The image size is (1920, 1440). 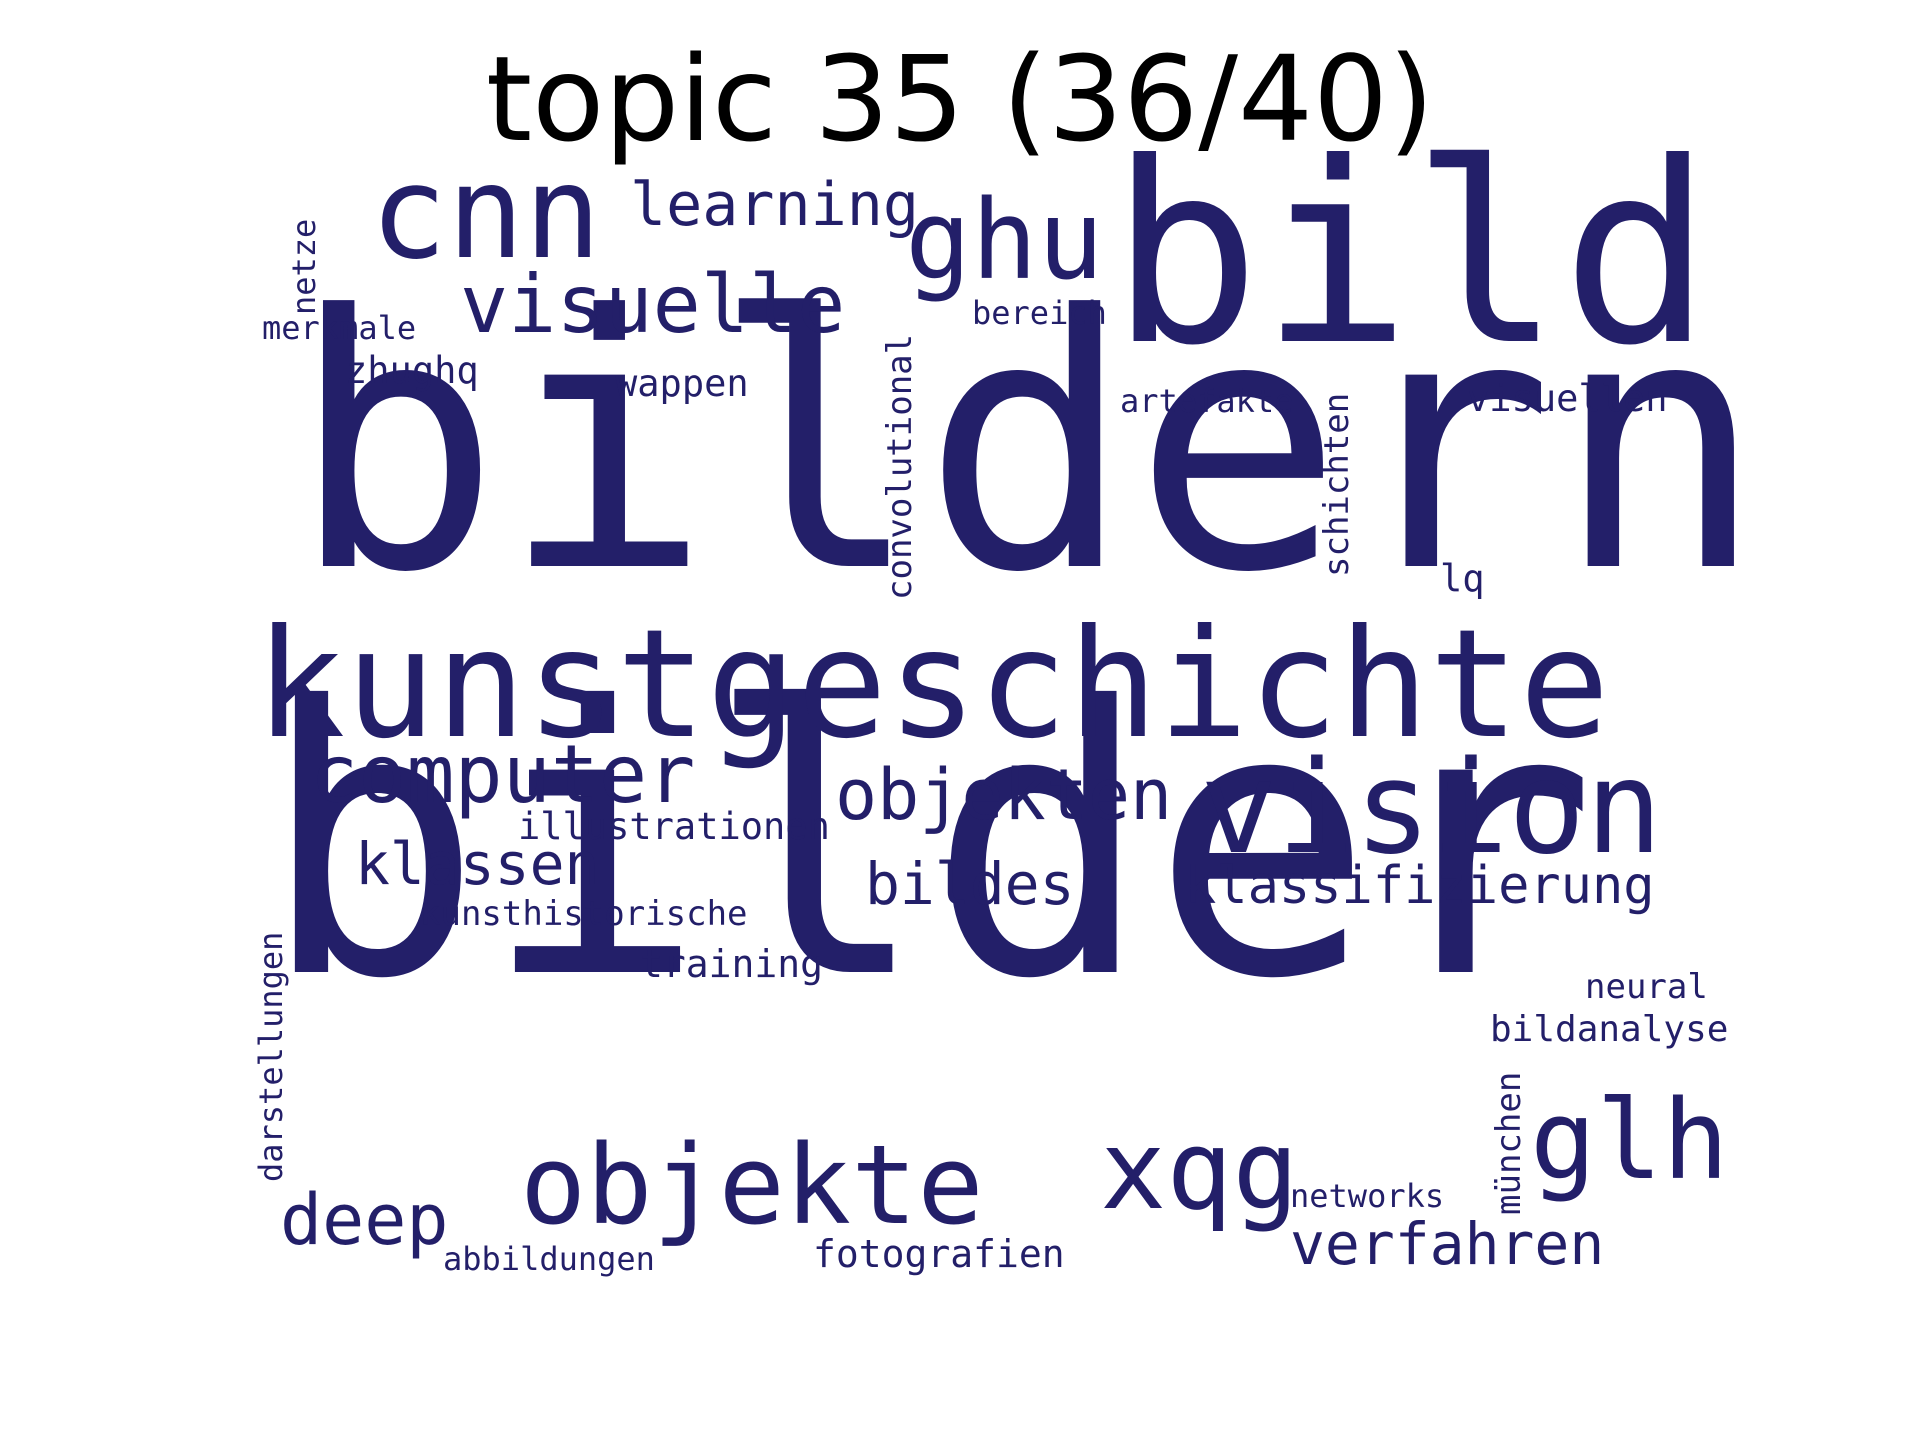 I want to click on word-visuellen: visuellen, so click(x=1567, y=398).